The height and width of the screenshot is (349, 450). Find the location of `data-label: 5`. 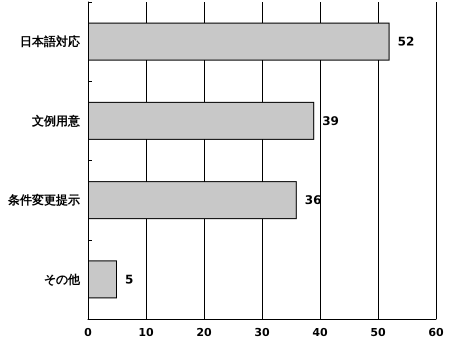

data-label: 5 is located at coordinates (129, 279).